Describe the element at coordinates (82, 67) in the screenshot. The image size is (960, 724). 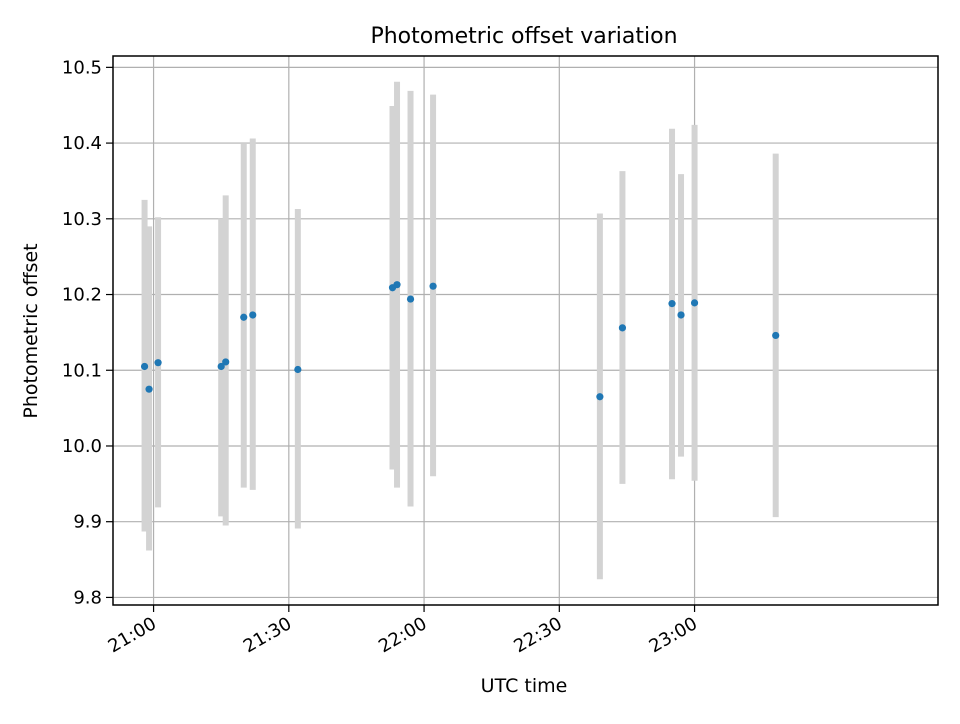
I see `y-tick-label: 10.5` at that location.